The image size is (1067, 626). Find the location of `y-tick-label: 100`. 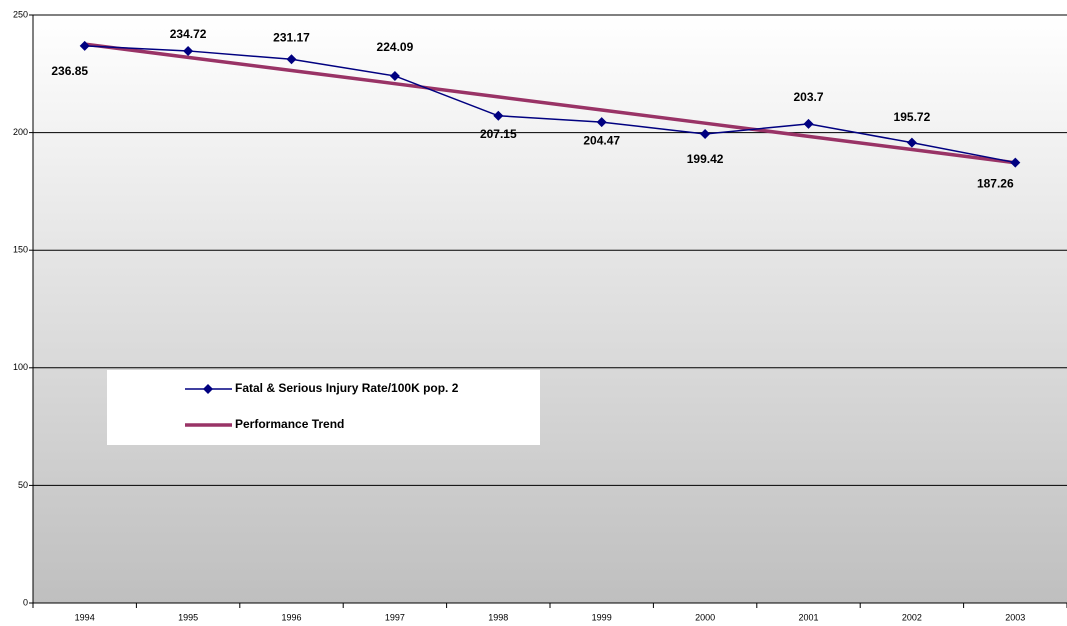

y-tick-label: 100 is located at coordinates (20, 367).